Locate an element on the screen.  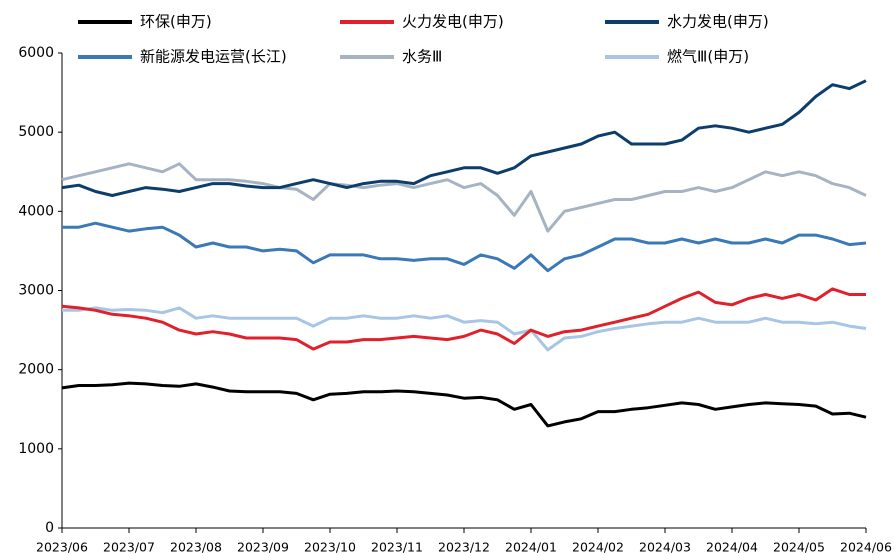
x-tick-label: 2023/10 is located at coordinates (330, 547).